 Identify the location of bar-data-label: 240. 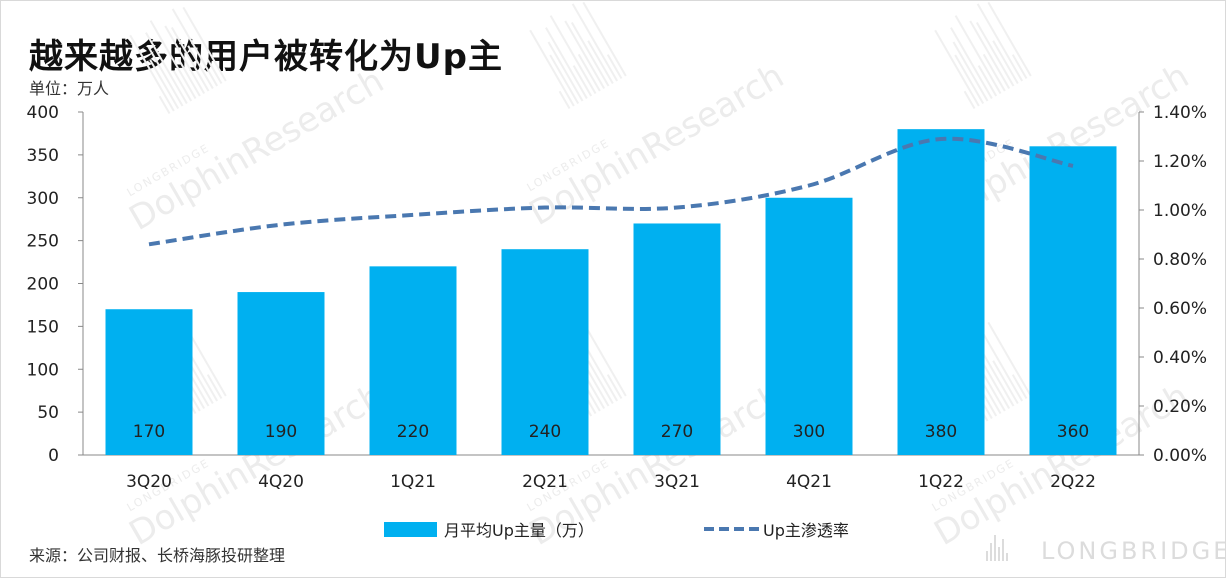
(545, 432).